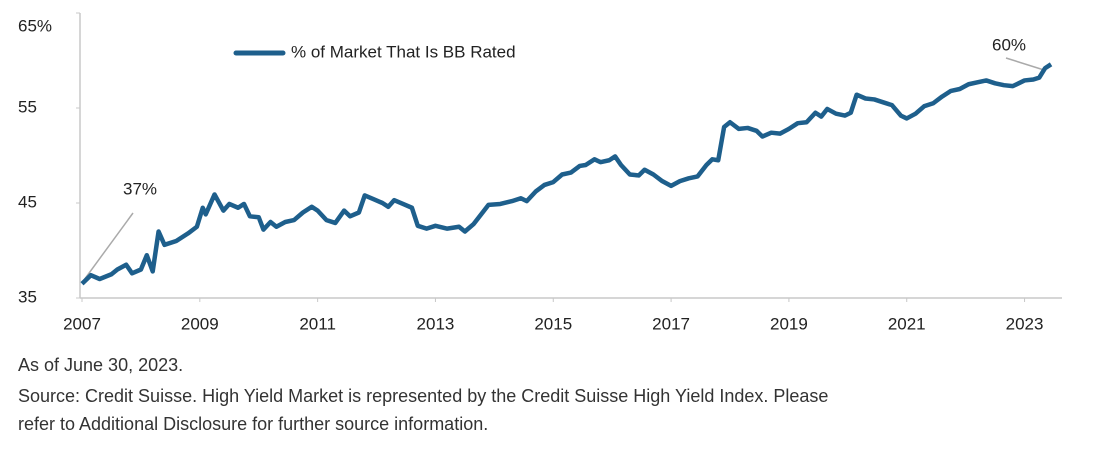  Describe the element at coordinates (27, 296) in the screenshot. I see `y-tick-label: 35` at that location.